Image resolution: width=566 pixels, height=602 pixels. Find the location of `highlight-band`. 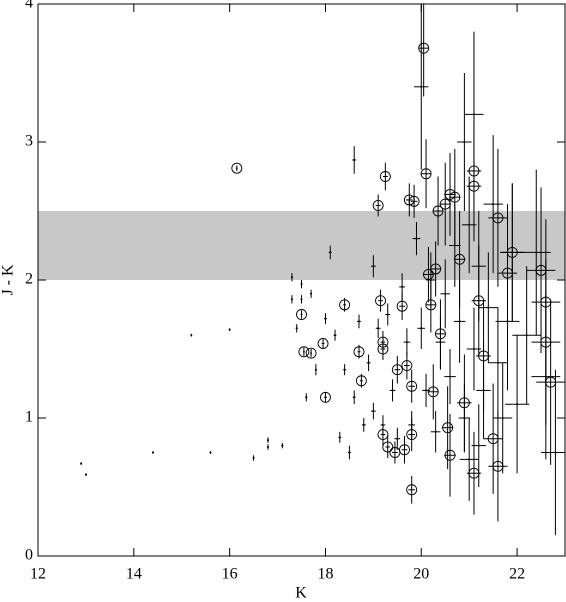

highlight-band is located at coordinates (301, 245).